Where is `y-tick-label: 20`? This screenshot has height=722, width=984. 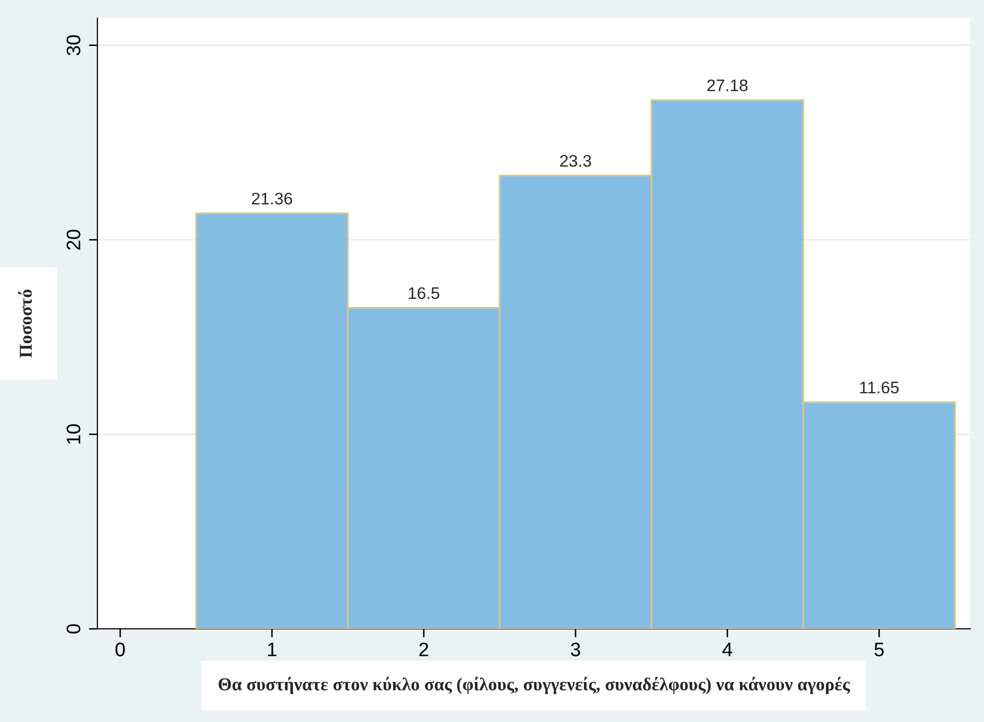 y-tick-label: 20 is located at coordinates (73, 240).